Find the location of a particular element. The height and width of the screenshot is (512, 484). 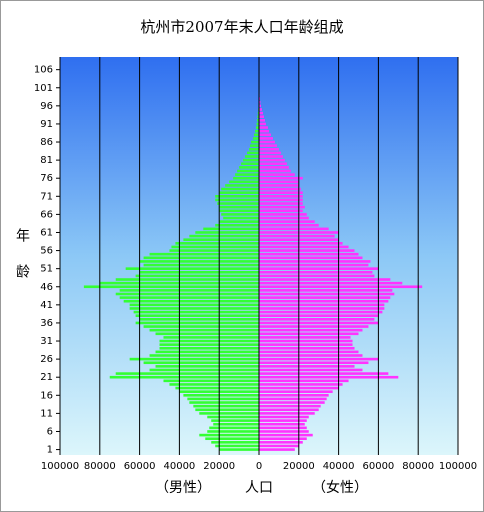

y-axis-label: 年龄 is located at coordinates (22, 264).